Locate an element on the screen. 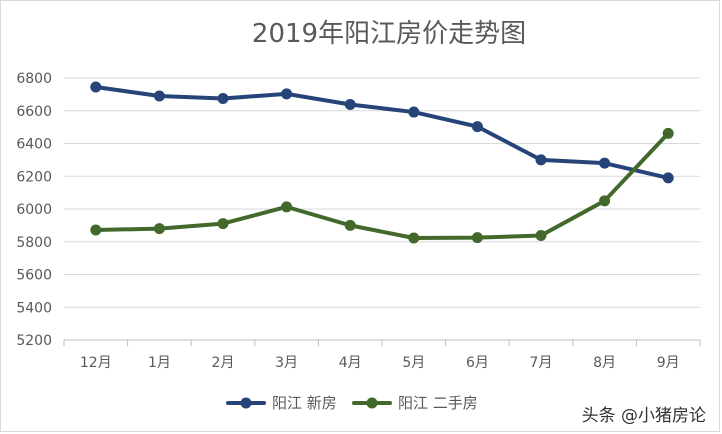 The width and height of the screenshot is (722, 434). x-tick-label: 6月 is located at coordinates (477, 363).